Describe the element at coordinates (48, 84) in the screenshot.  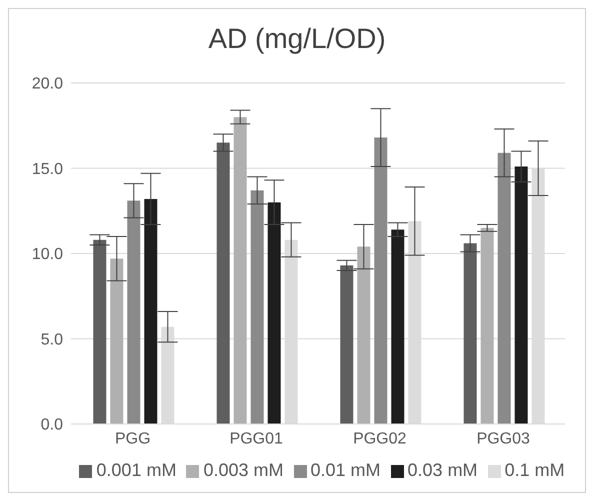
I see `y-tick-label: 20.0` at that location.